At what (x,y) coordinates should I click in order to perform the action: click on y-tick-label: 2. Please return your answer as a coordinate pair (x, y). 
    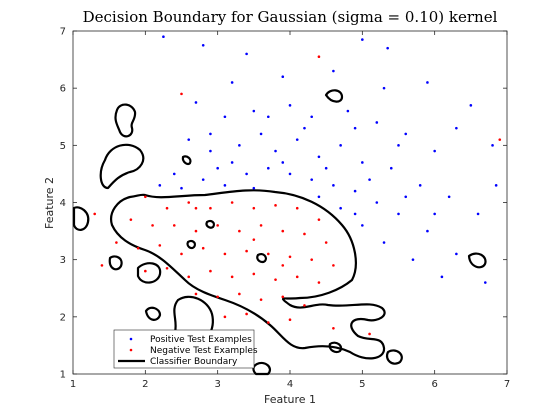
    Looking at the image, I should click on (63, 317).